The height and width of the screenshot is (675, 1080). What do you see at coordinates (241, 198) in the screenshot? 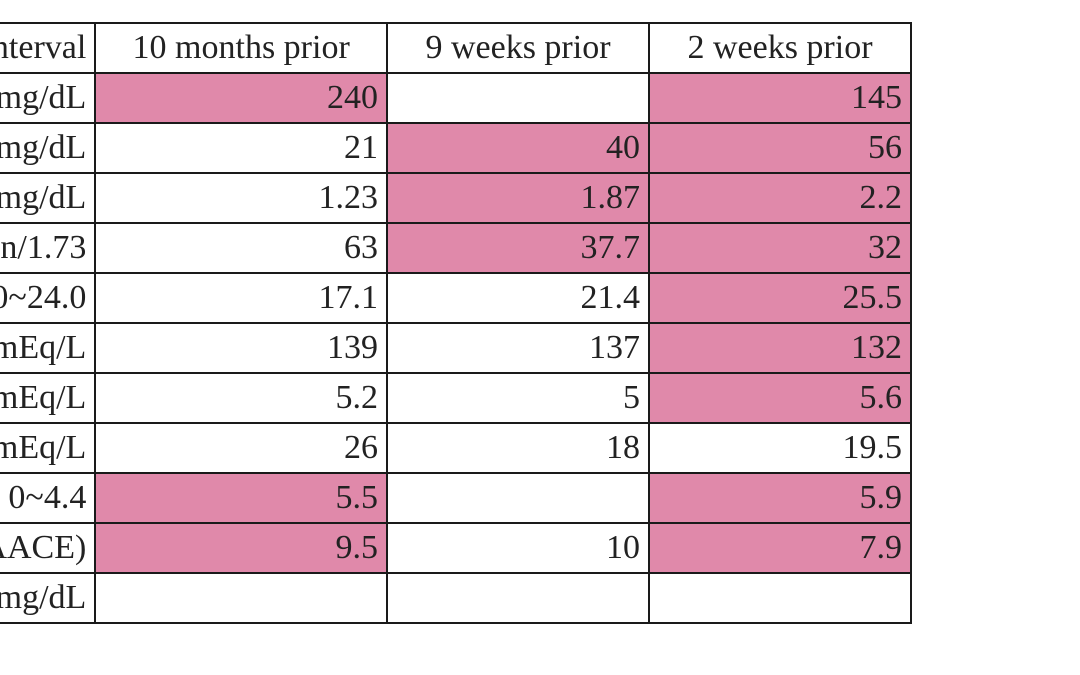
I see `value-cell-10-months-prior: 1.23` at bounding box center [241, 198].